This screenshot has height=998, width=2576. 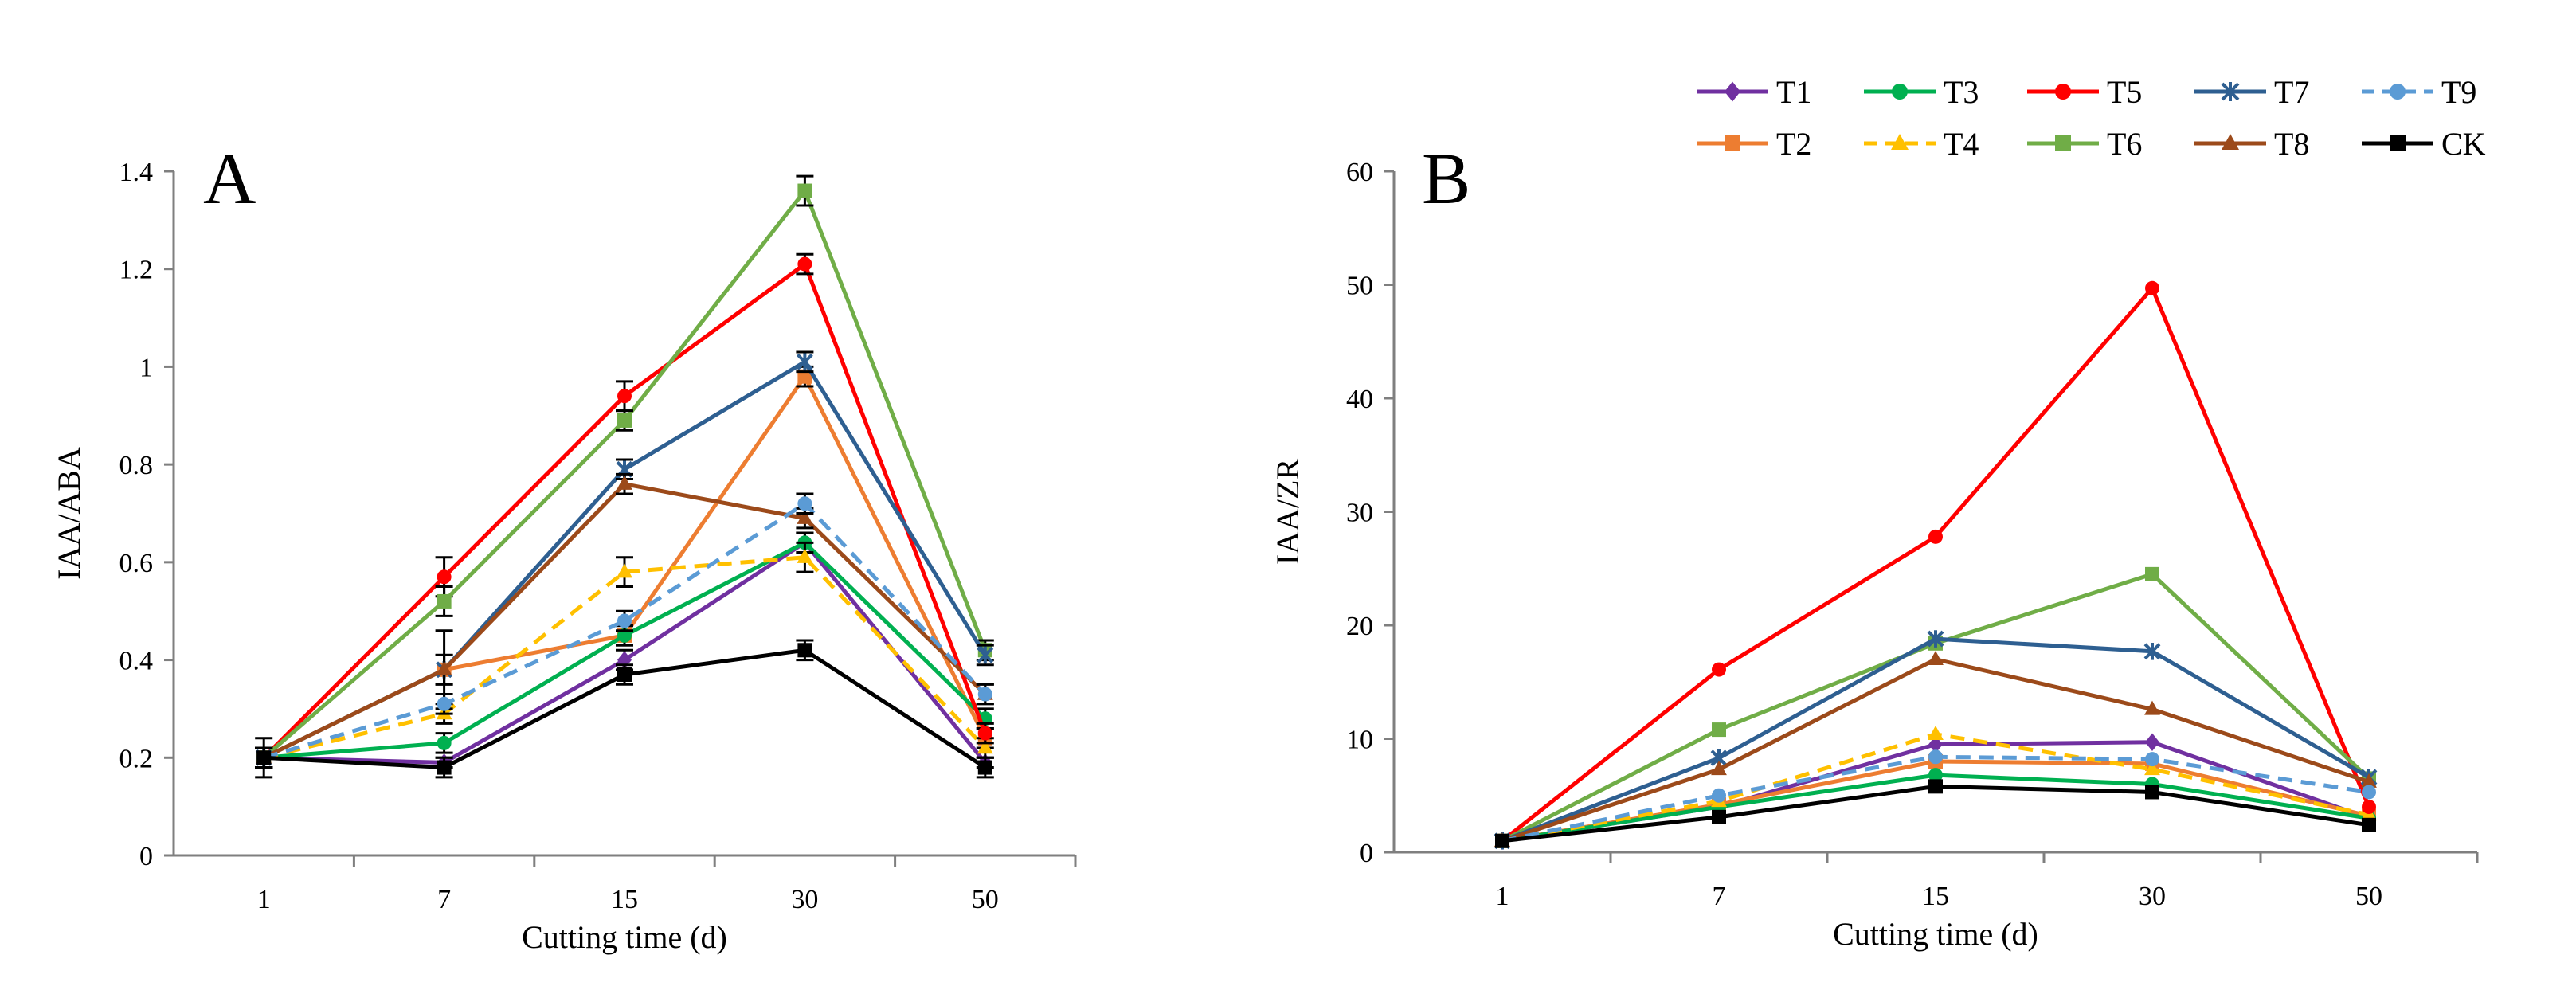 I want to click on legend-item-t2: T2, so click(x=1754, y=144).